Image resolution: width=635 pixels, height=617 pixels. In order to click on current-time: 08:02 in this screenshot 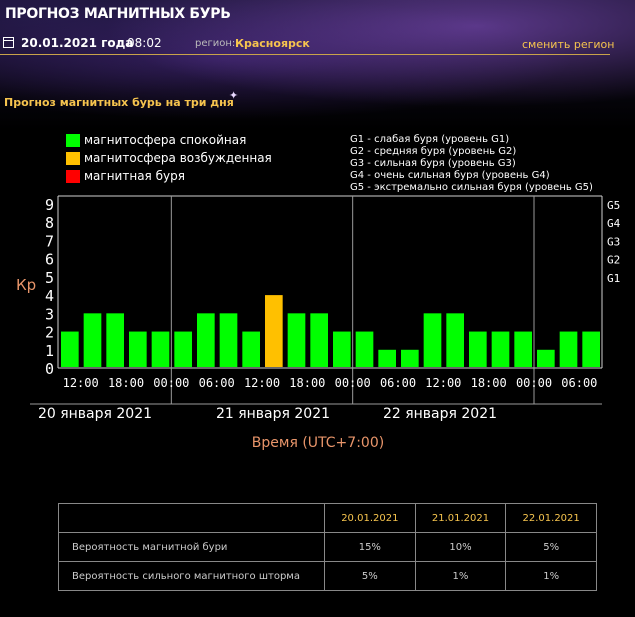, I will do `click(144, 43)`.